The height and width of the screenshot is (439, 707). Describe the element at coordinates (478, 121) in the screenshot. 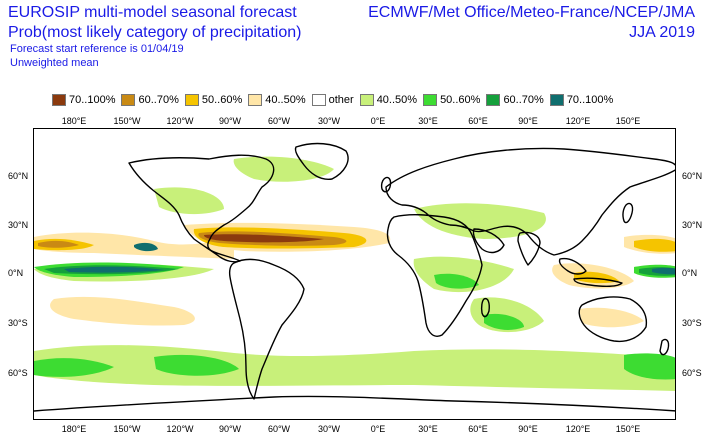

I see `lon-label-top: 60°E` at that location.